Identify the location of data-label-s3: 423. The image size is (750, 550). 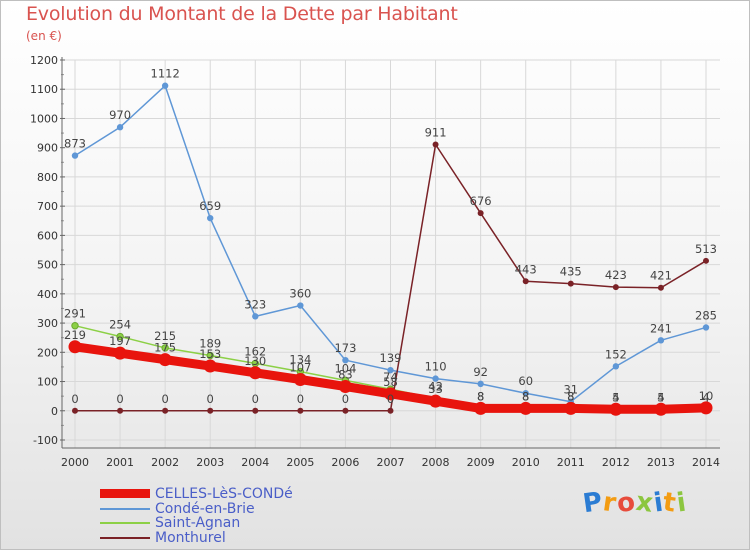
(616, 275).